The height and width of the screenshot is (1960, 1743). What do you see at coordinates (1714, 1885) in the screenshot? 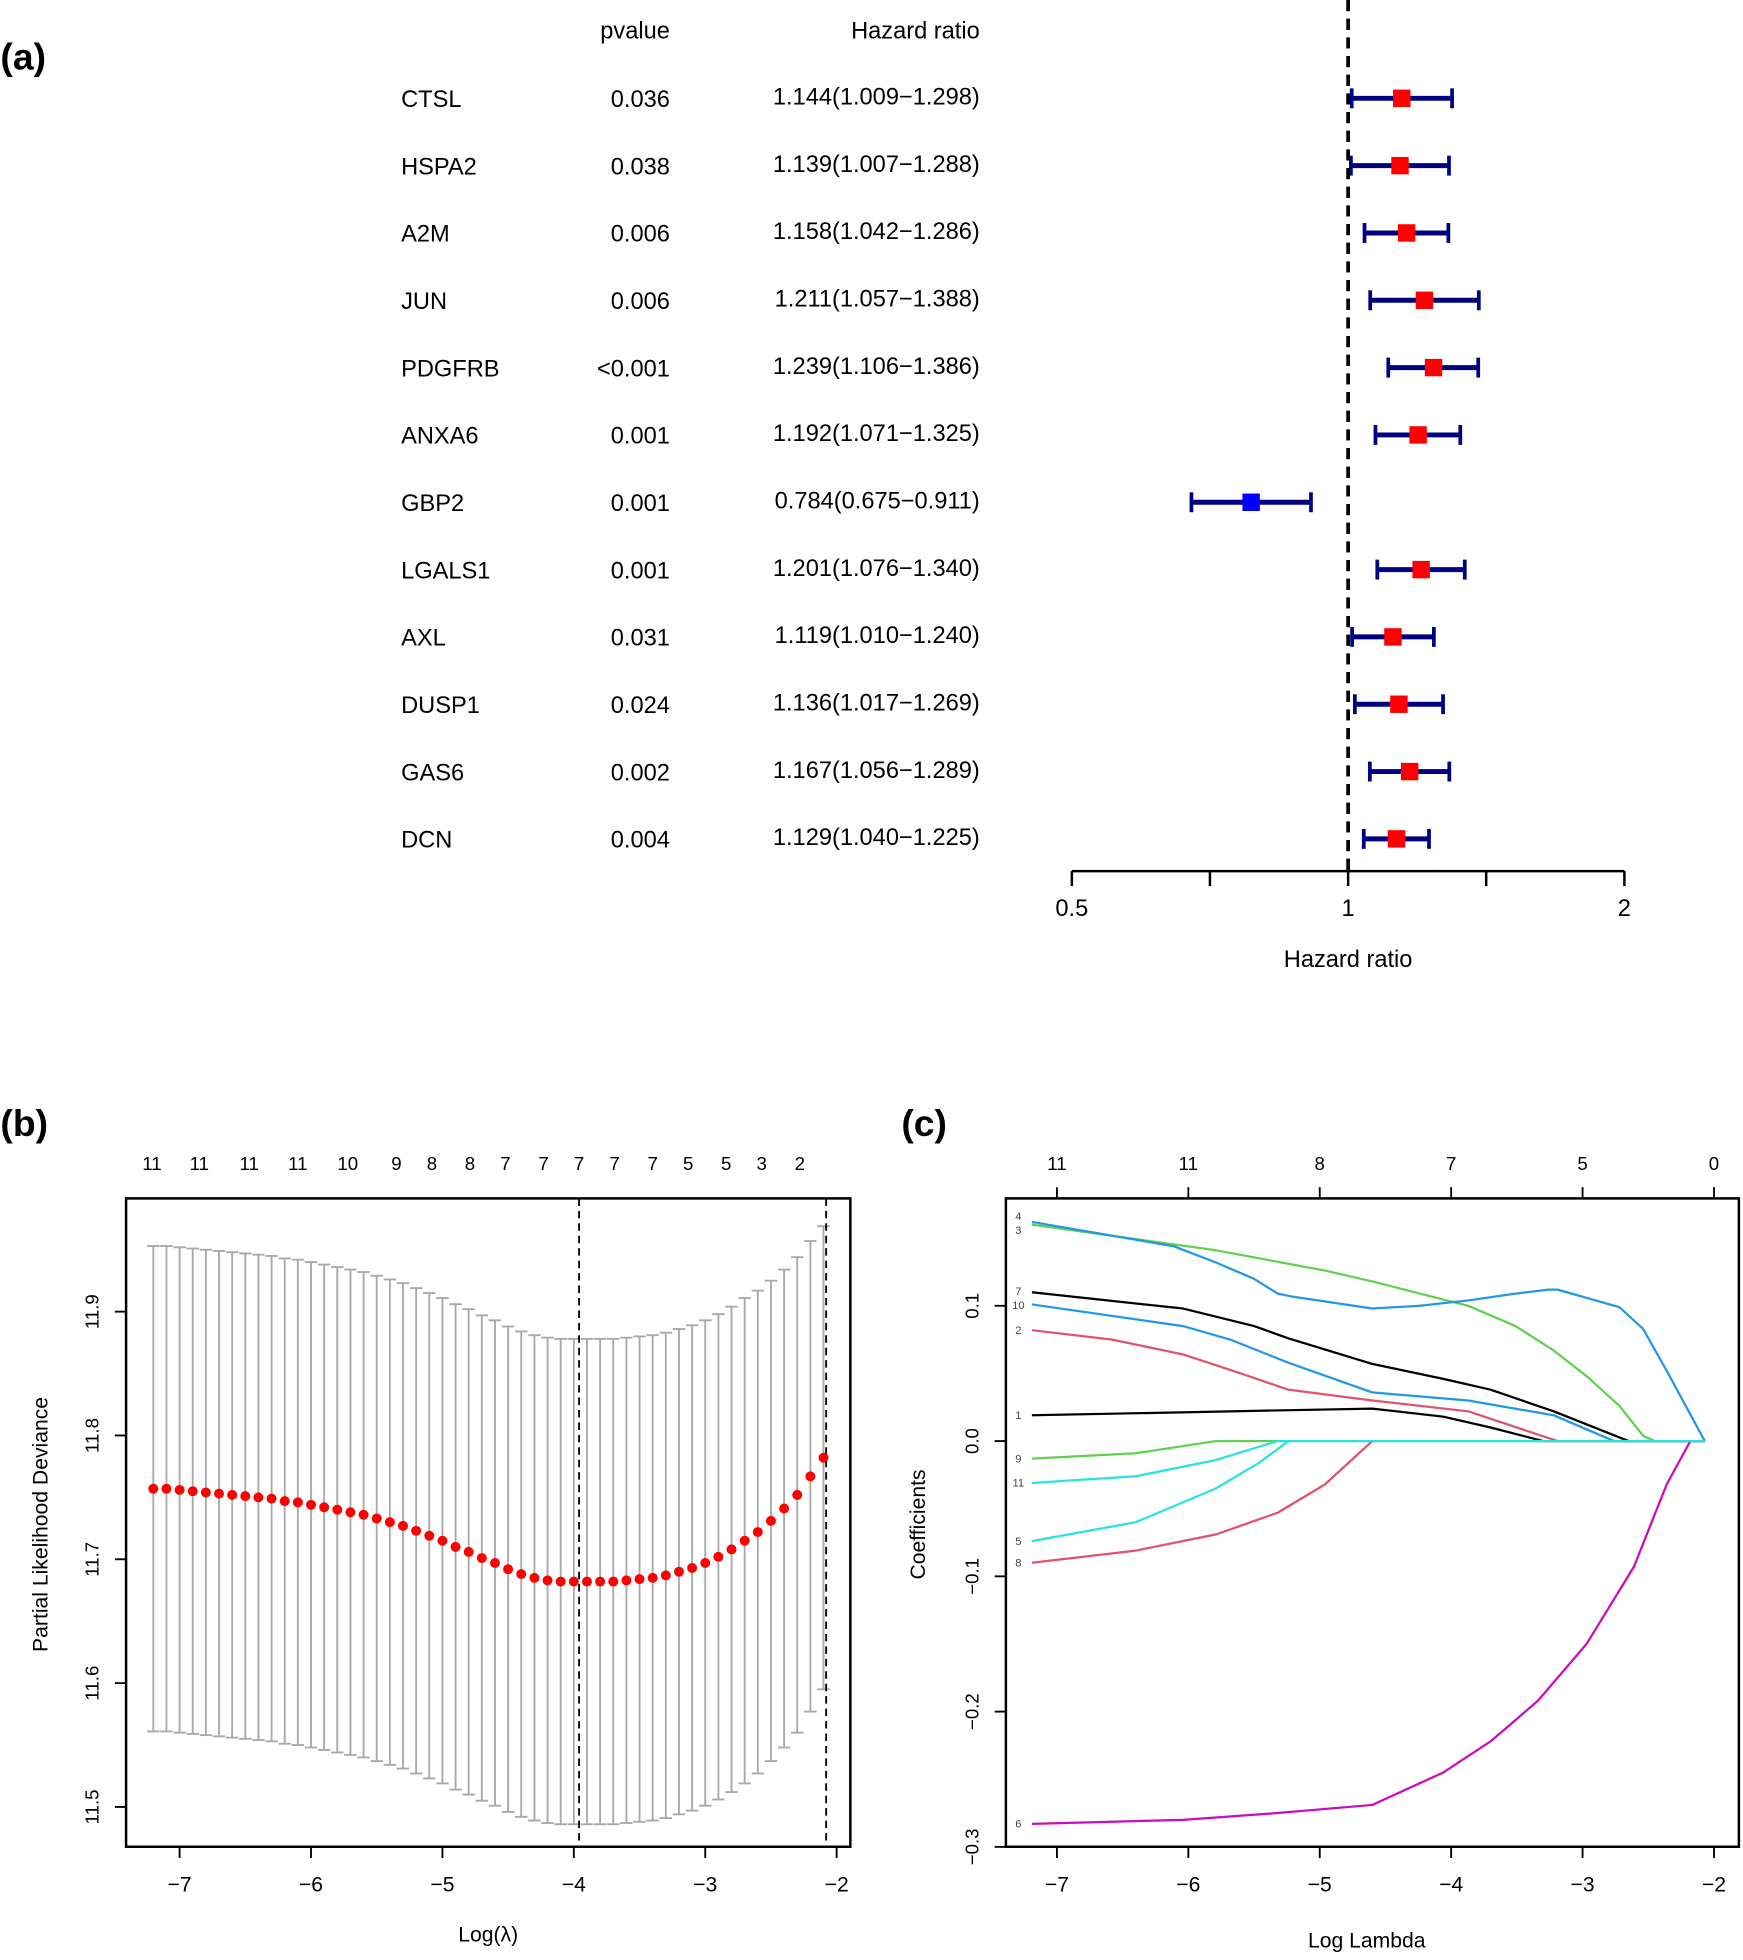
I see `x-tick-label: −2` at bounding box center [1714, 1885].